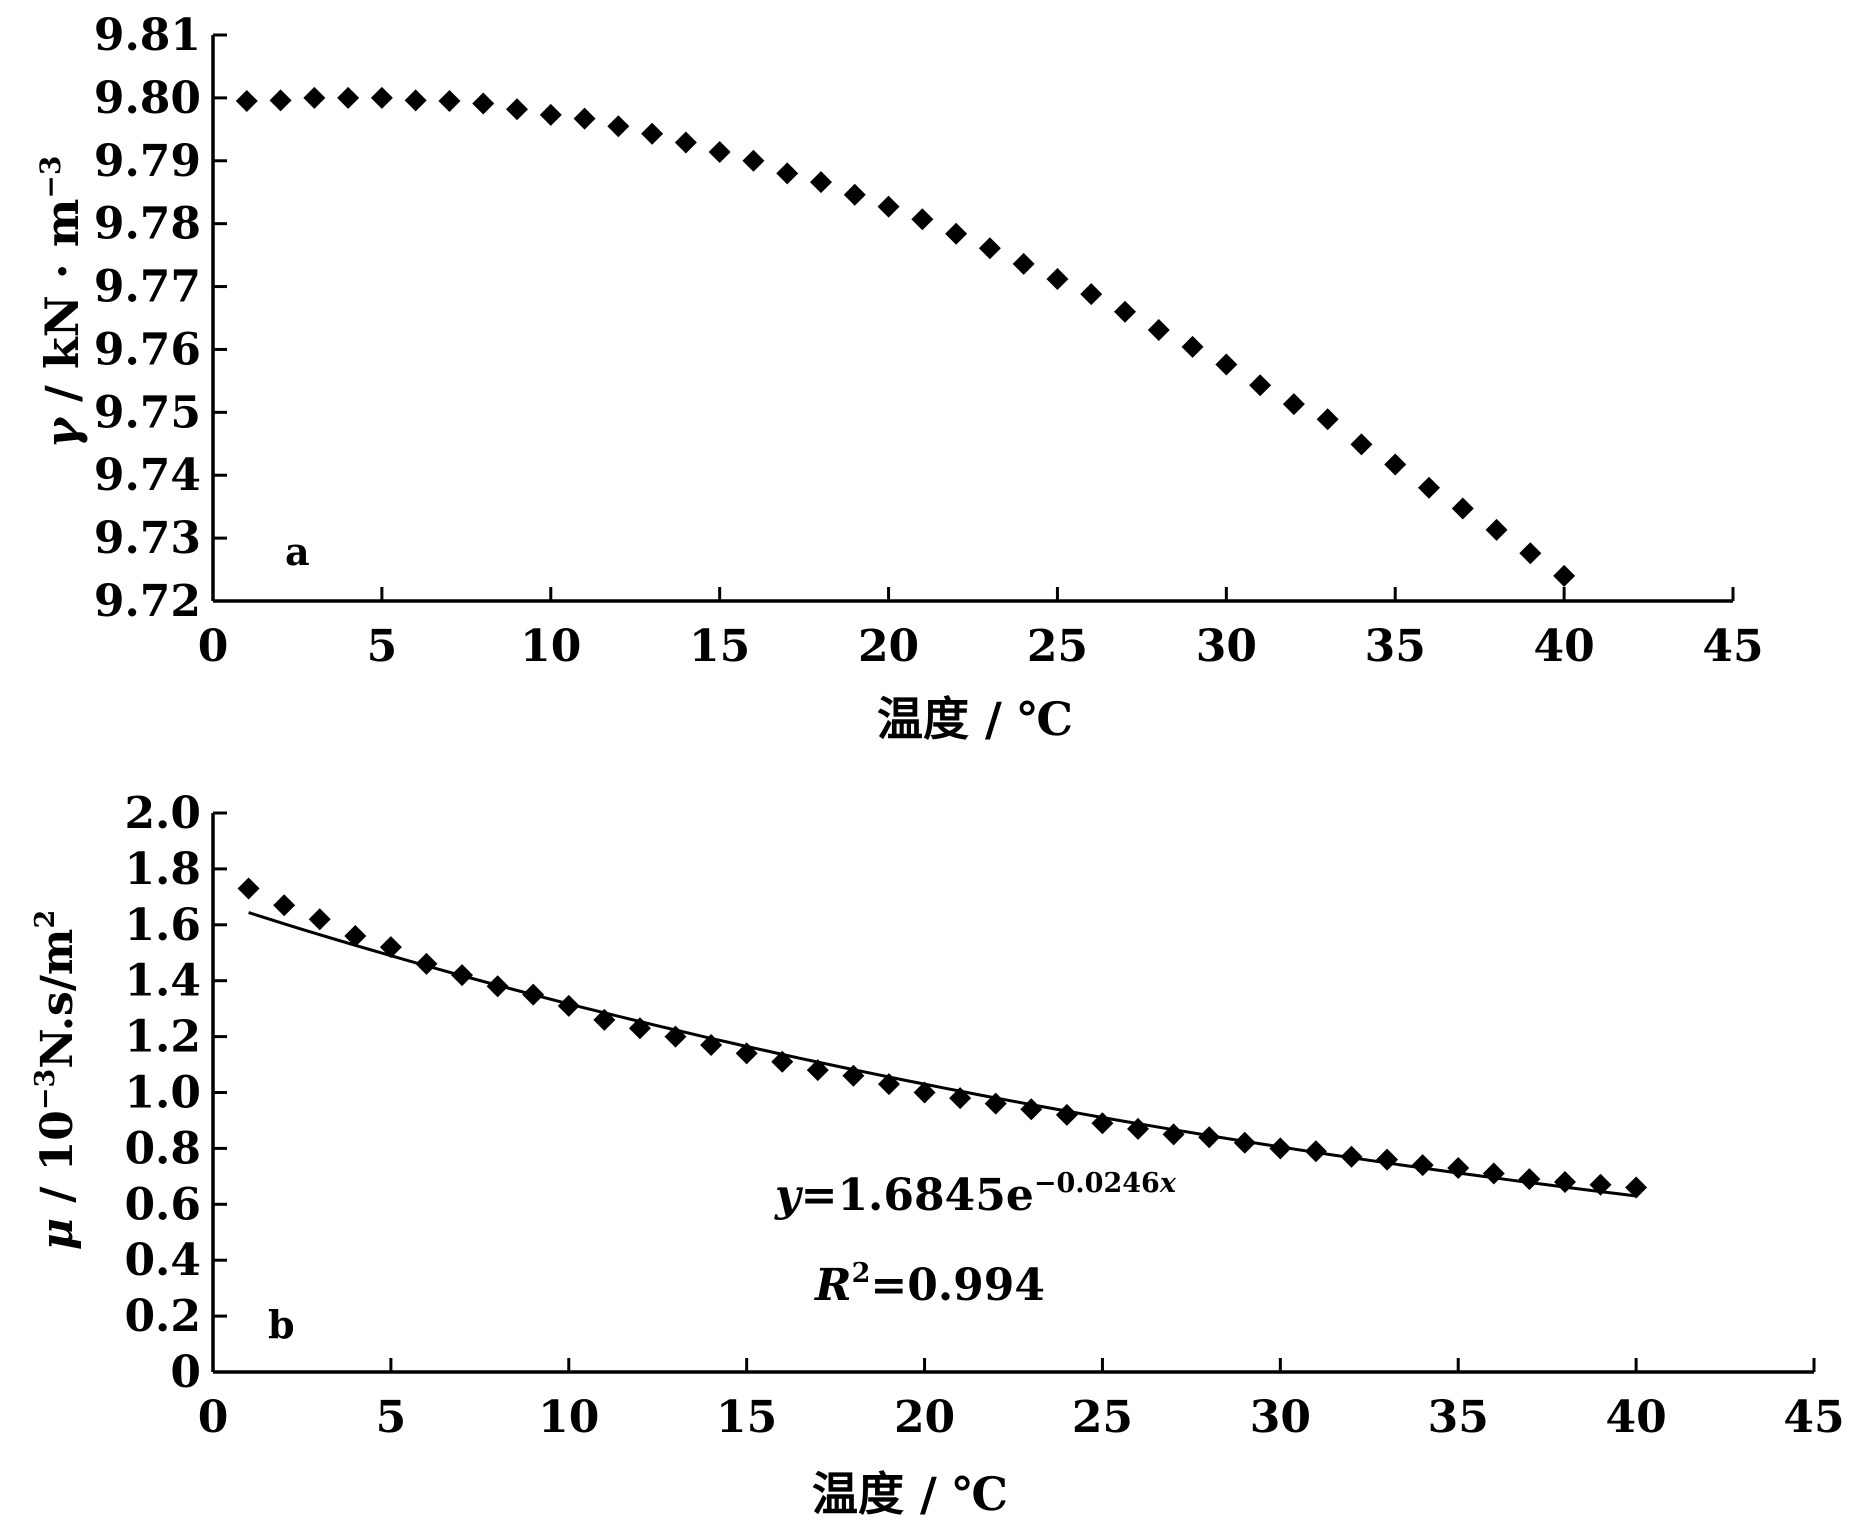 The image size is (1863, 1535). What do you see at coordinates (45, 919) in the screenshot?
I see `panel-b-y-title-unit-exponent: 2` at bounding box center [45, 919].